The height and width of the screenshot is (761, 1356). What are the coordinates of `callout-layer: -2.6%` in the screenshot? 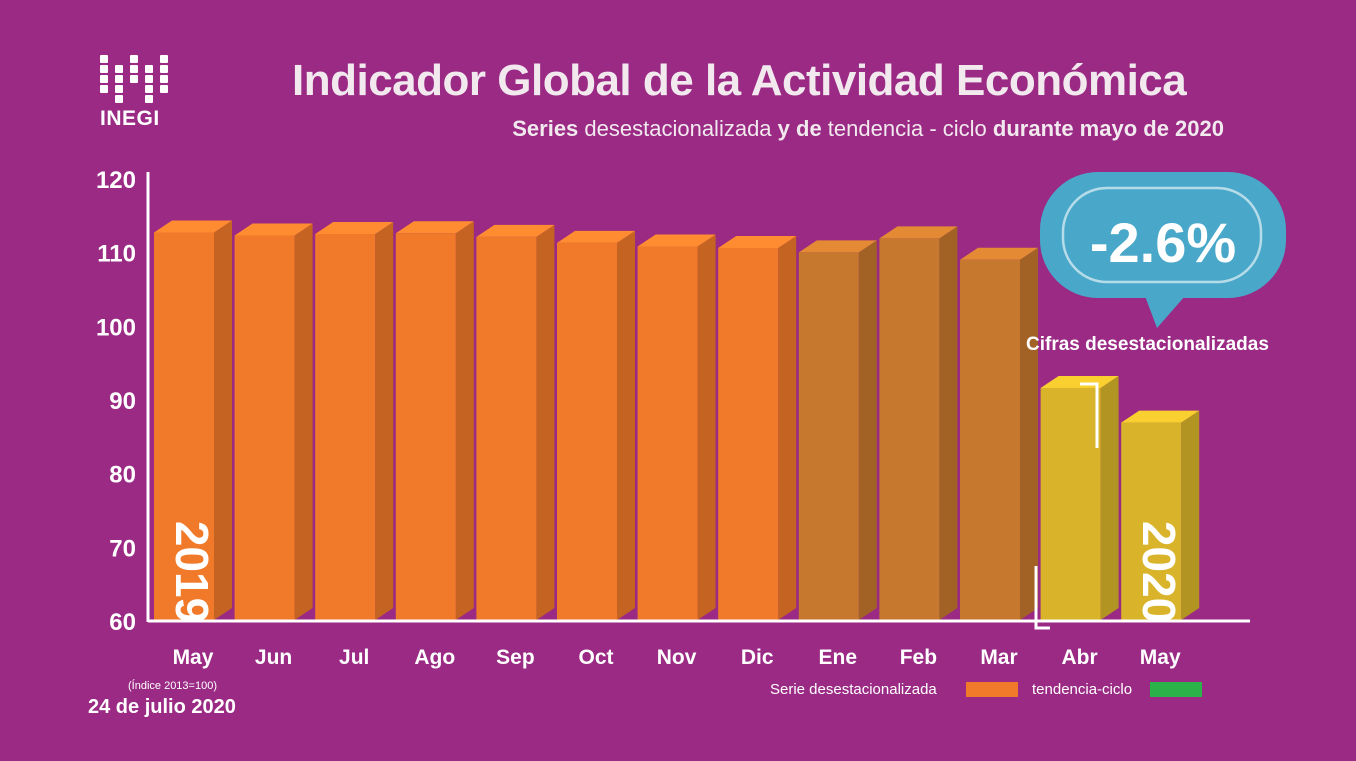 It's located at (1163, 250).